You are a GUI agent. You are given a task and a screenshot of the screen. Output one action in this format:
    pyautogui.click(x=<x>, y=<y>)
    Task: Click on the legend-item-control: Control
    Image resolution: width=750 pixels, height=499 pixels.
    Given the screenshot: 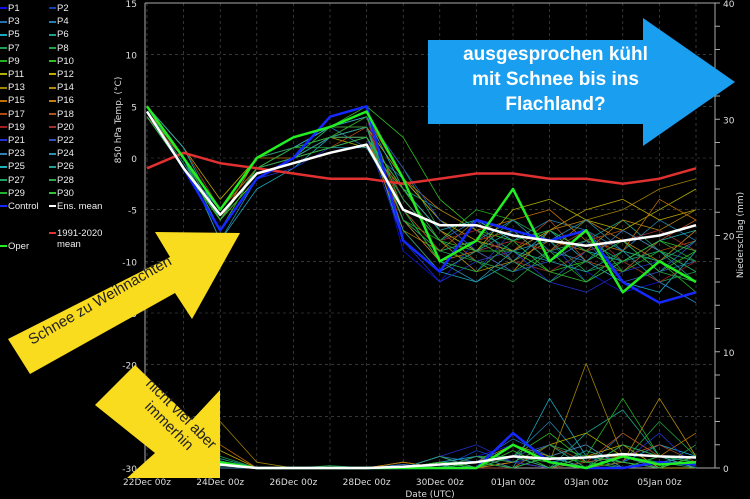 What is the action you would take?
    pyautogui.click(x=19, y=206)
    